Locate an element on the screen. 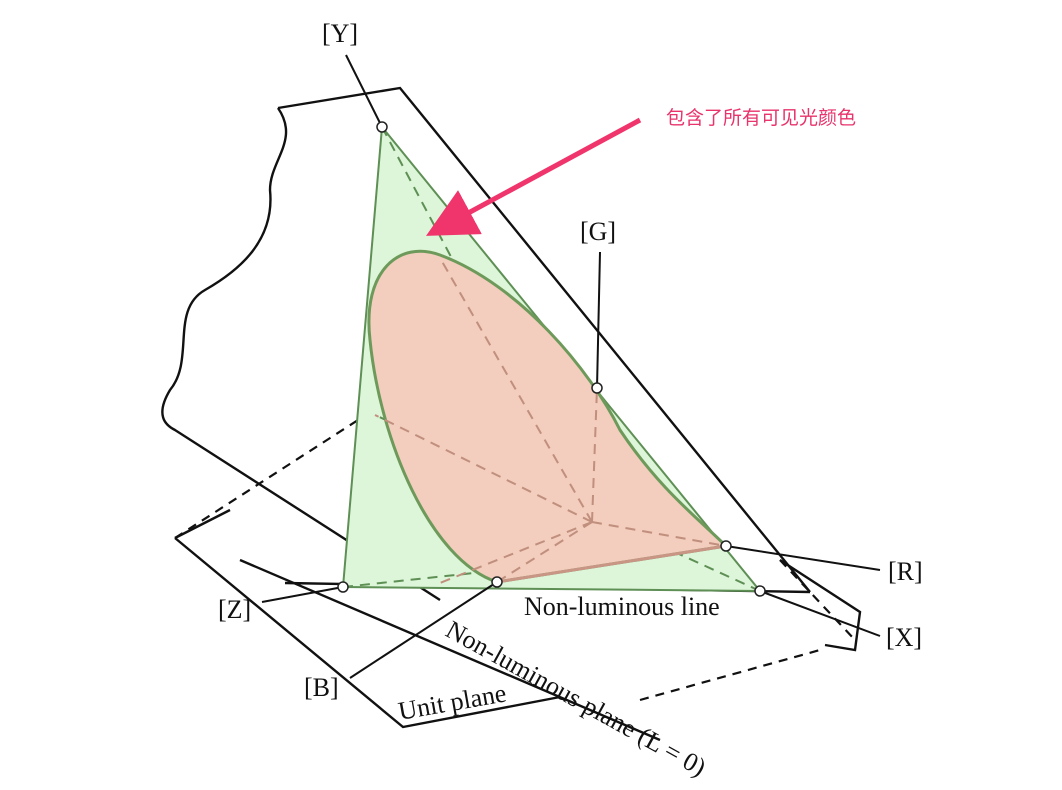  annotation-arrow is located at coordinates (534, 176).